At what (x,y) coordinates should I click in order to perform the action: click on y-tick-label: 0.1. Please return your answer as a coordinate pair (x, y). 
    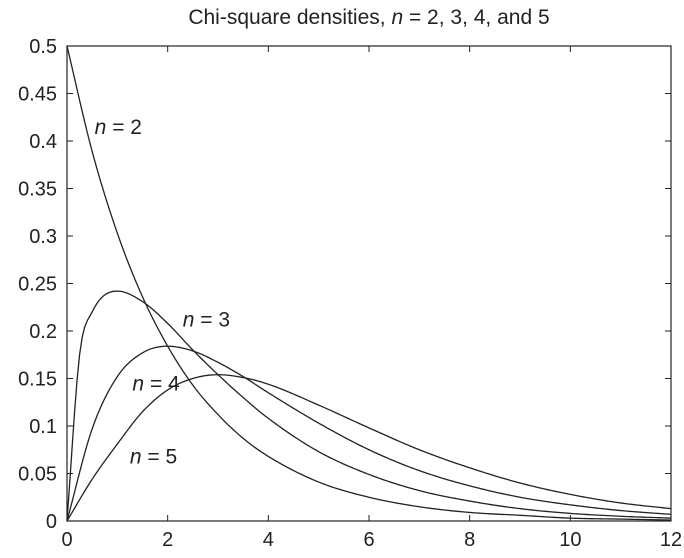
    Looking at the image, I should click on (43, 427).